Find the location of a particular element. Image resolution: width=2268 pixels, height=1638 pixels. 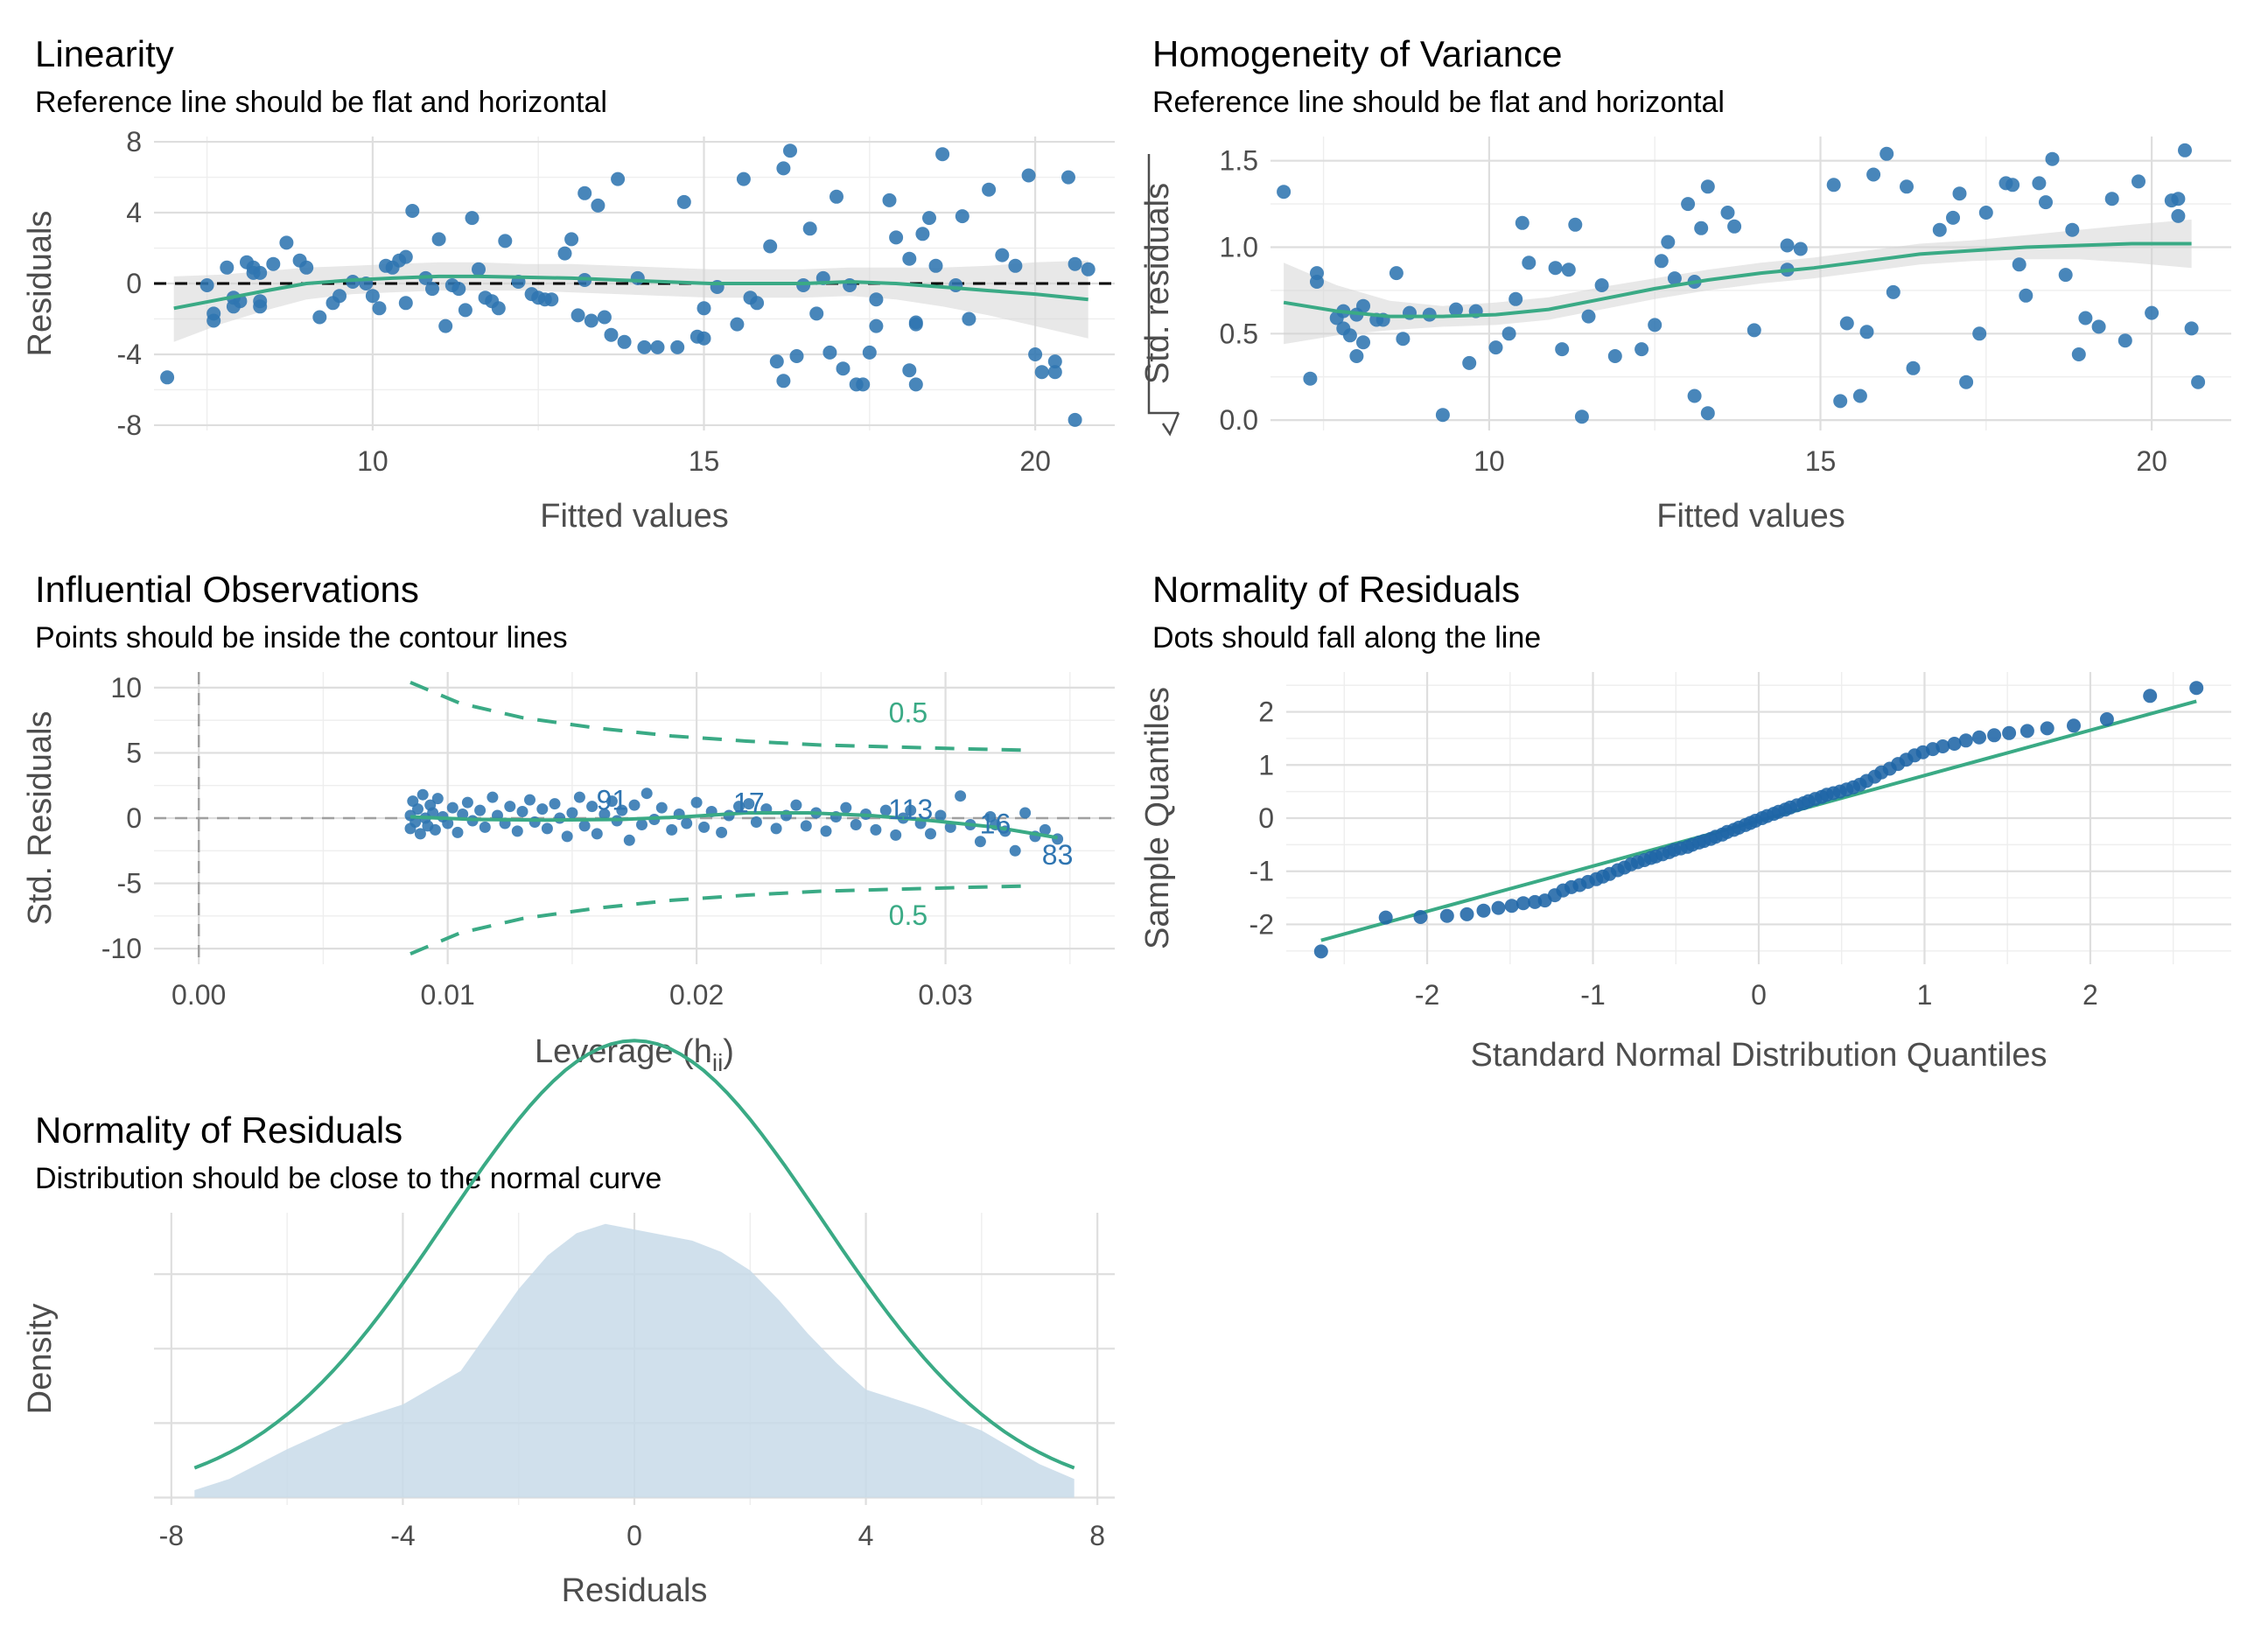

observation-label: 113 is located at coordinates (910, 809).